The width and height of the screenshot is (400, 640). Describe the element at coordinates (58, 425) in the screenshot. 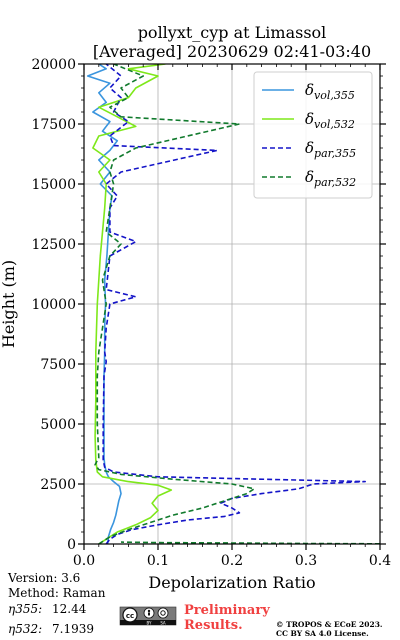

I see `y-tick-label: 5000` at that location.